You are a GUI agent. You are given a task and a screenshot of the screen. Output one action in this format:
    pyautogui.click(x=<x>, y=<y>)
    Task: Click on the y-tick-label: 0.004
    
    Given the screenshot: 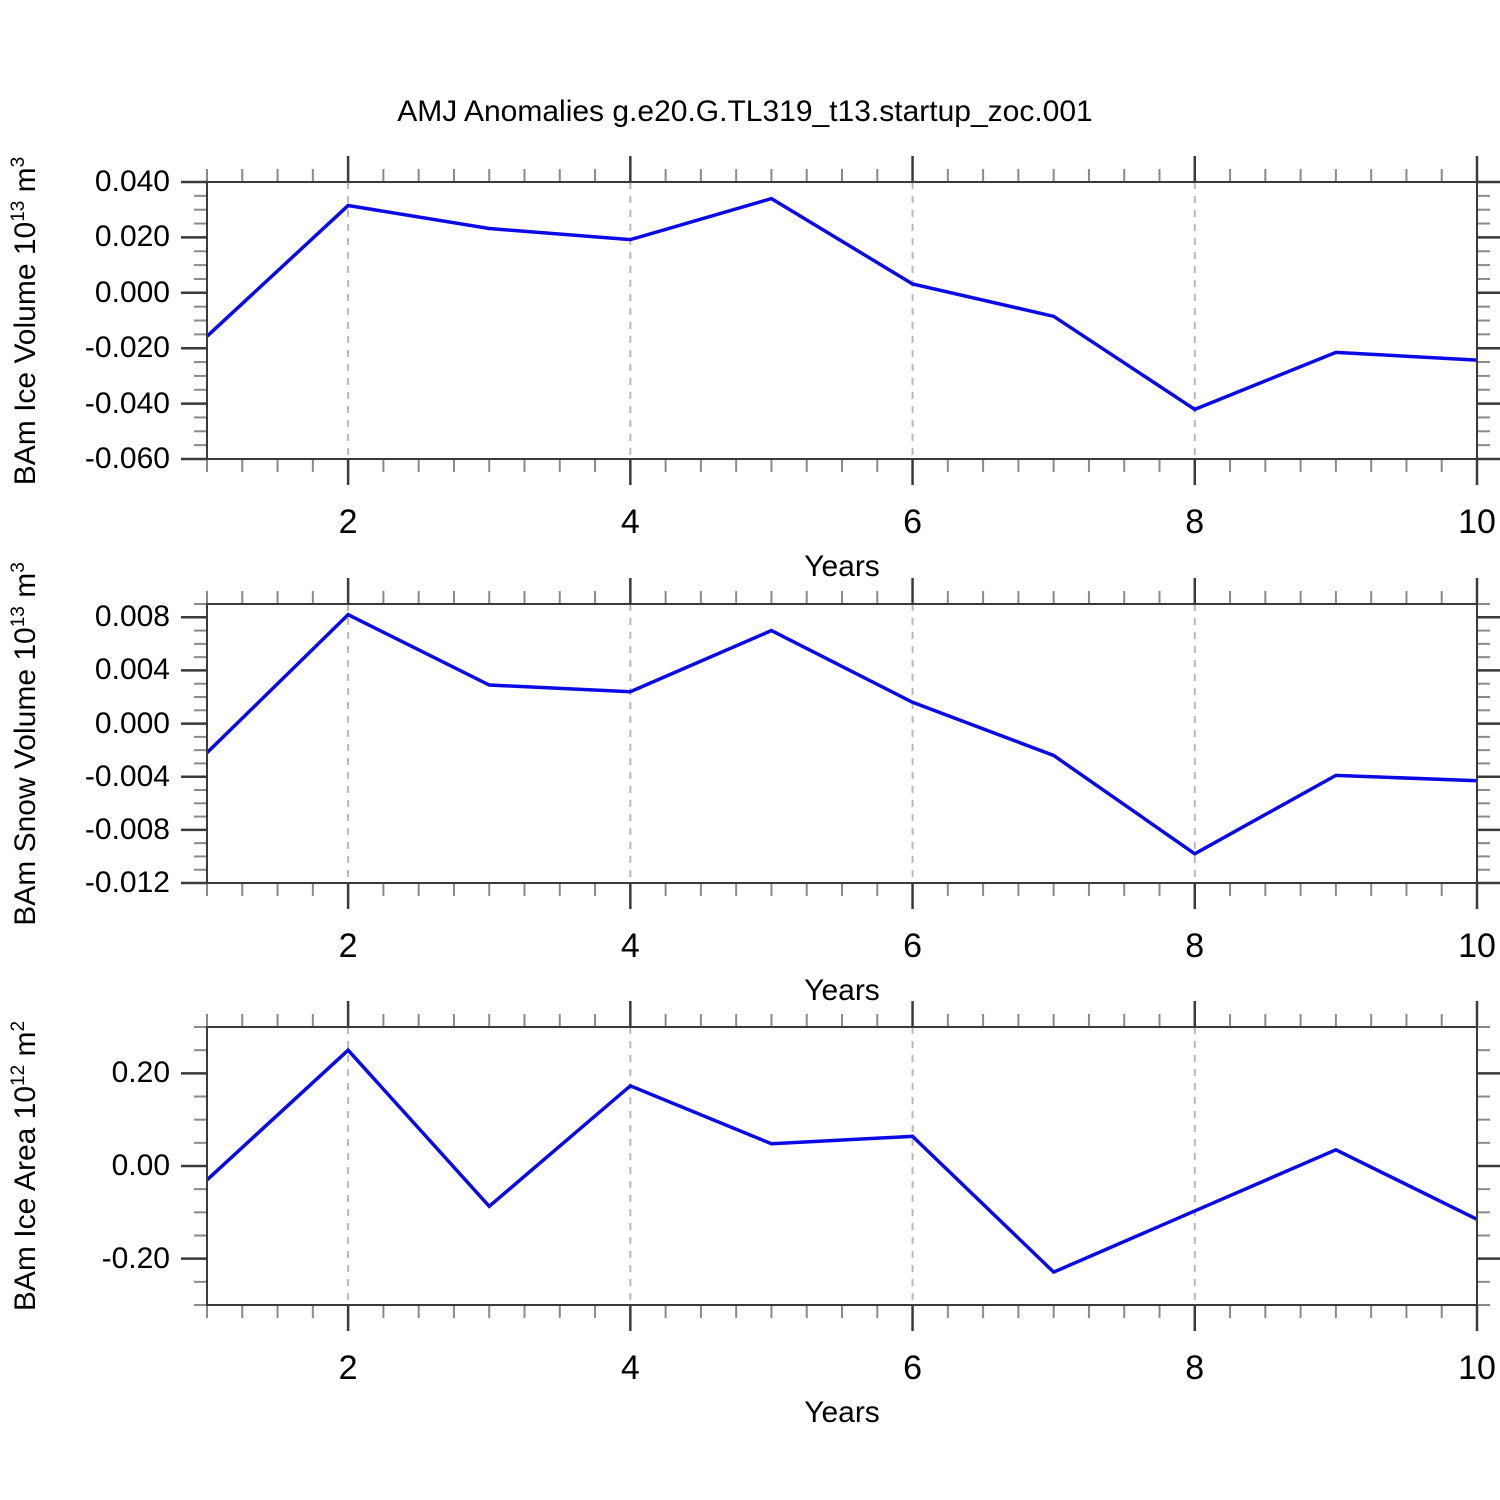 What is the action you would take?
    pyautogui.click(x=132, y=670)
    